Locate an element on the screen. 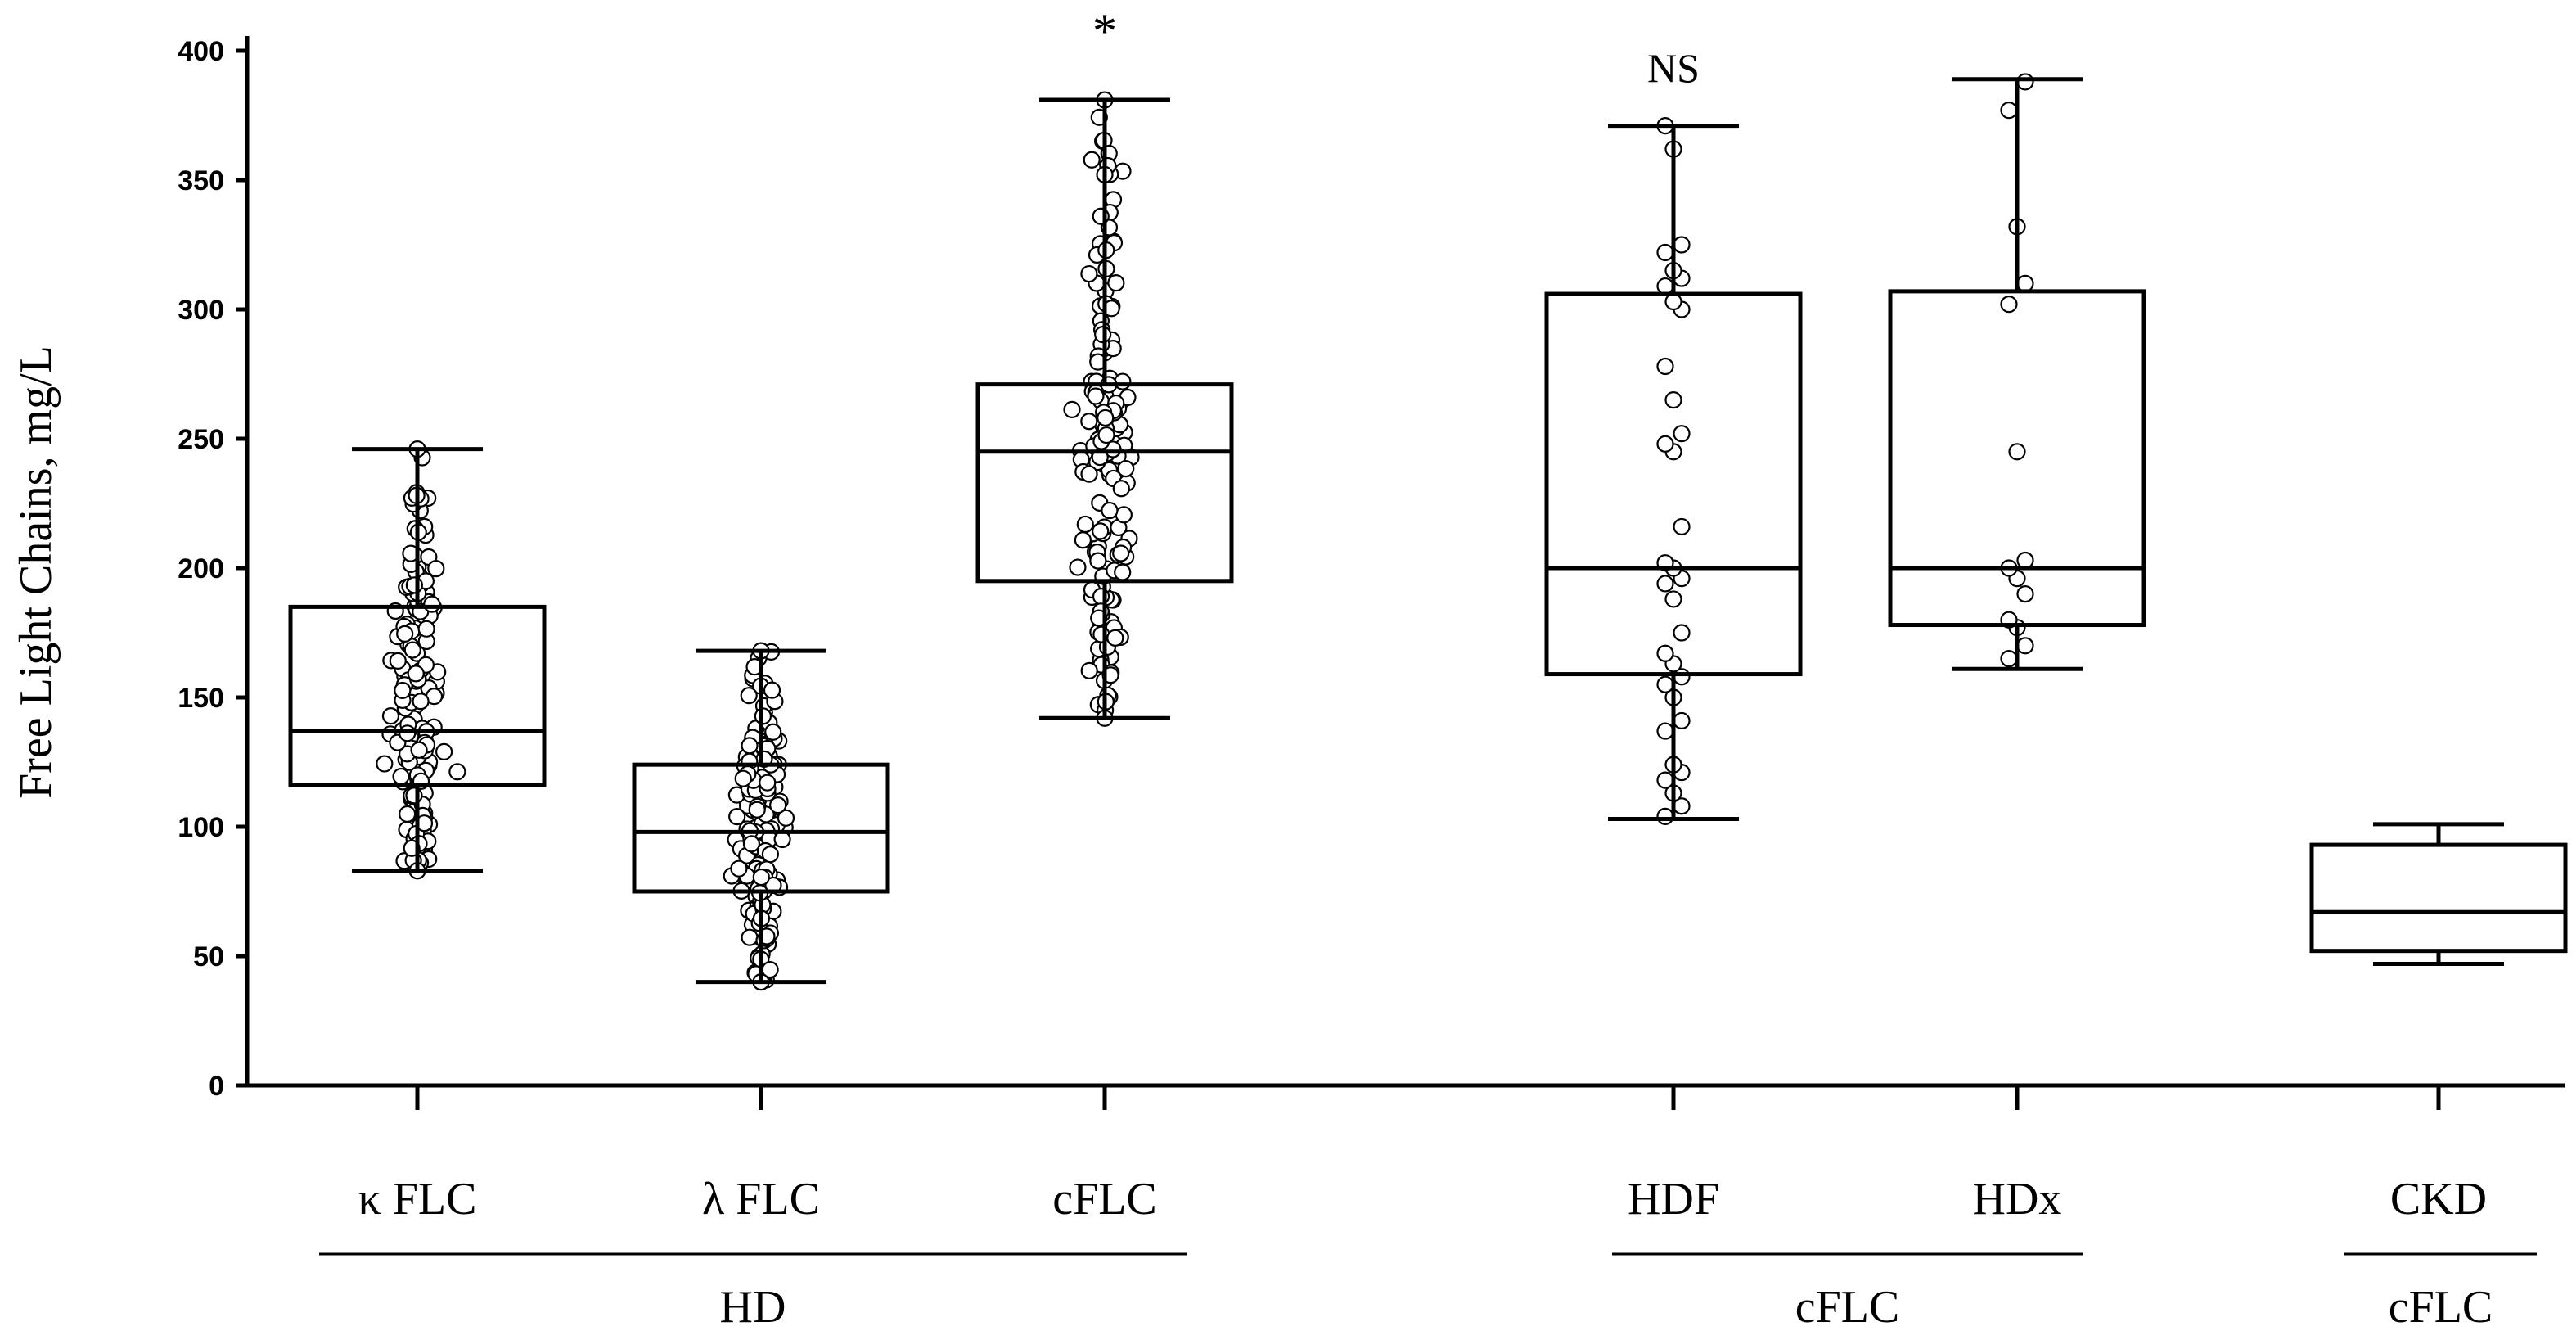 This screenshot has height=1340, width=2576. box-λ FLC is located at coordinates (761, 816).